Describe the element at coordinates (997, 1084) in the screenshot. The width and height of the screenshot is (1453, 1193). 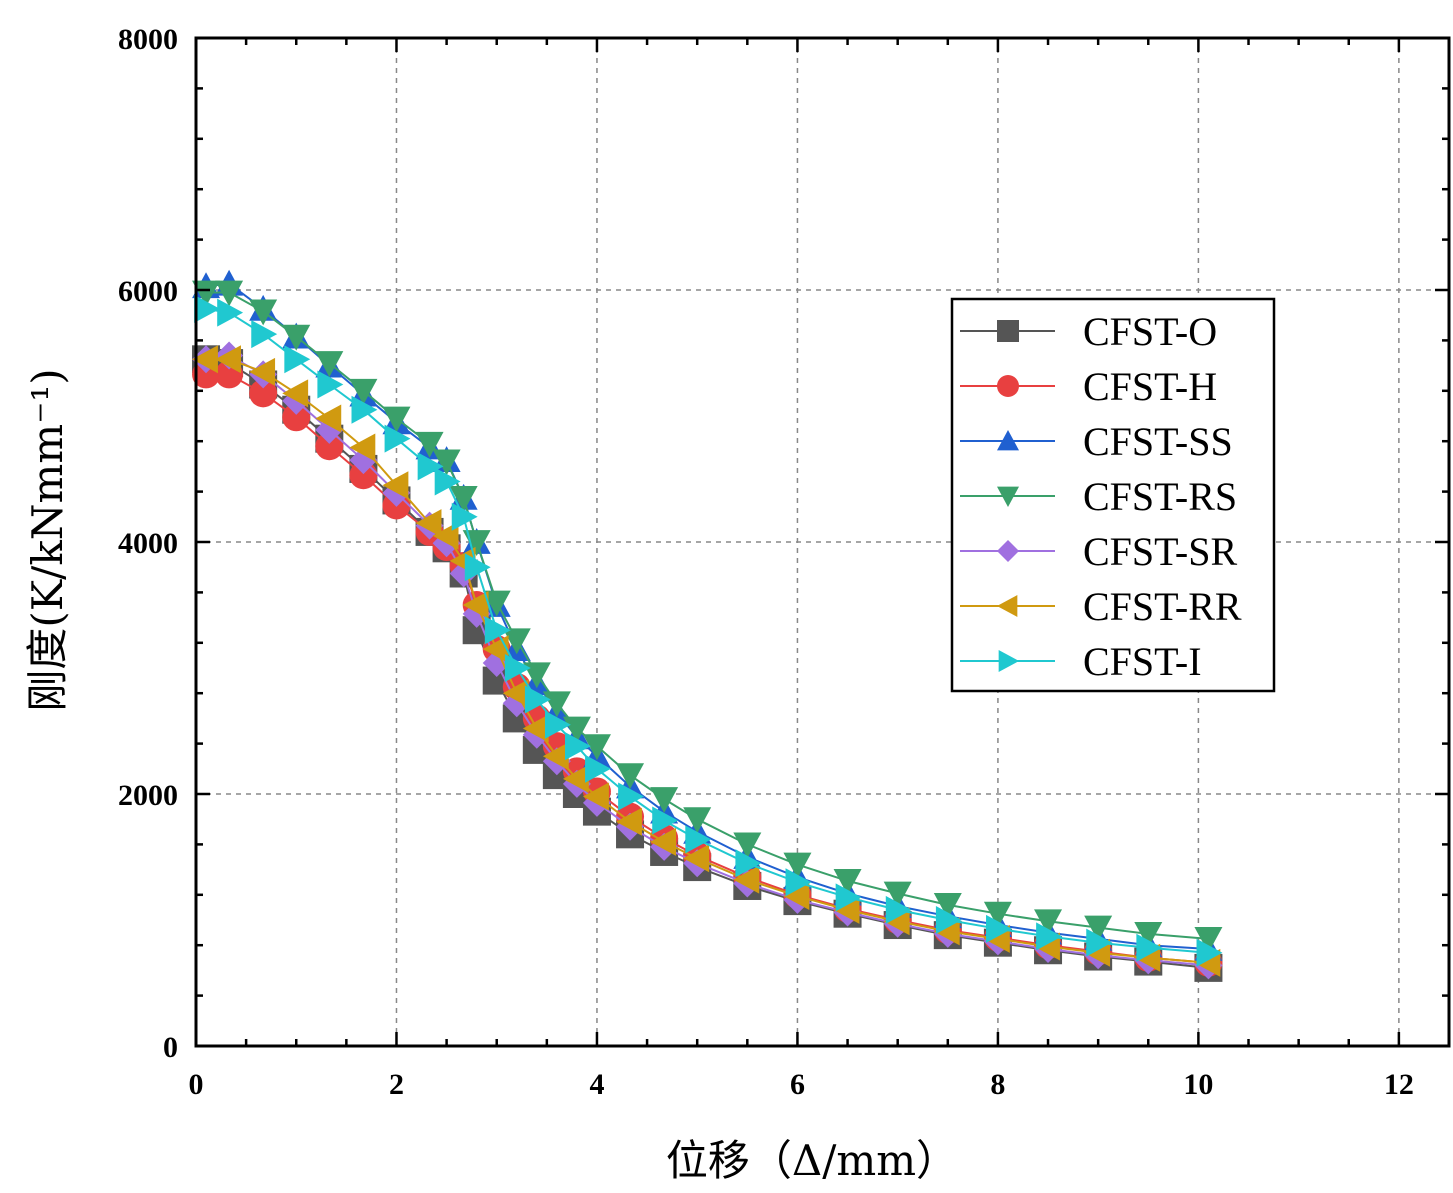
I see `x-tick-label: 8` at that location.